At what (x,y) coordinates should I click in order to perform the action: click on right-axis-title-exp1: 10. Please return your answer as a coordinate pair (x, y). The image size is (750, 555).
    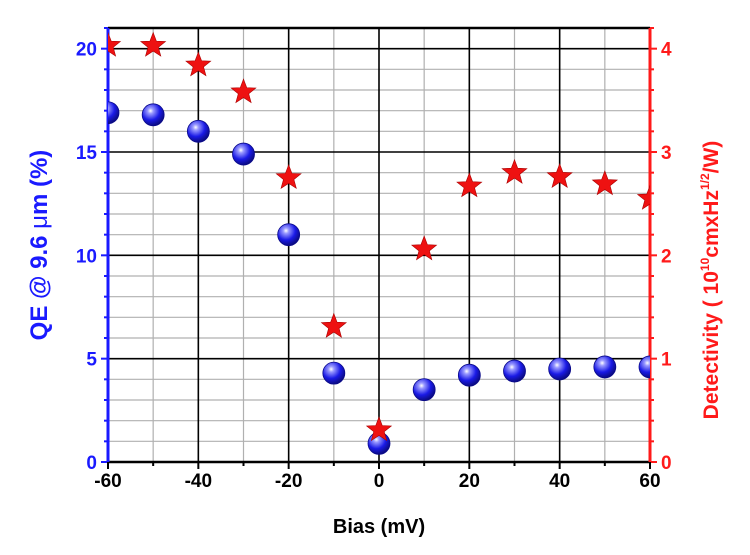
    Looking at the image, I should click on (705, 264).